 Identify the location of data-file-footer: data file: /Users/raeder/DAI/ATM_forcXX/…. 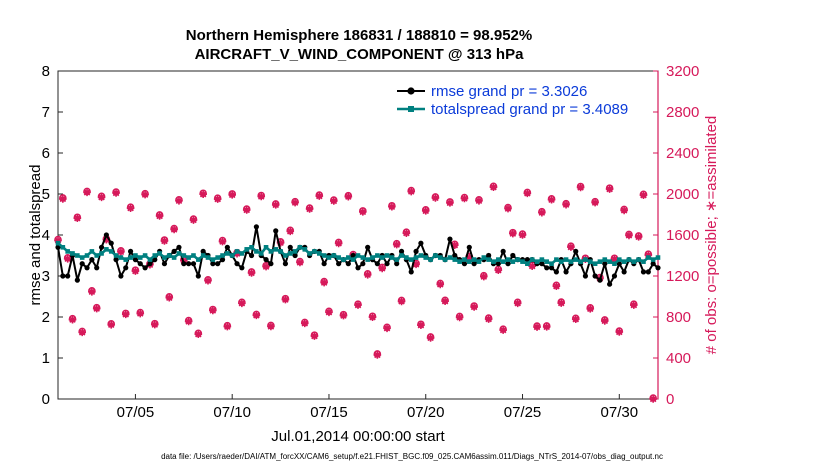
(412, 456).